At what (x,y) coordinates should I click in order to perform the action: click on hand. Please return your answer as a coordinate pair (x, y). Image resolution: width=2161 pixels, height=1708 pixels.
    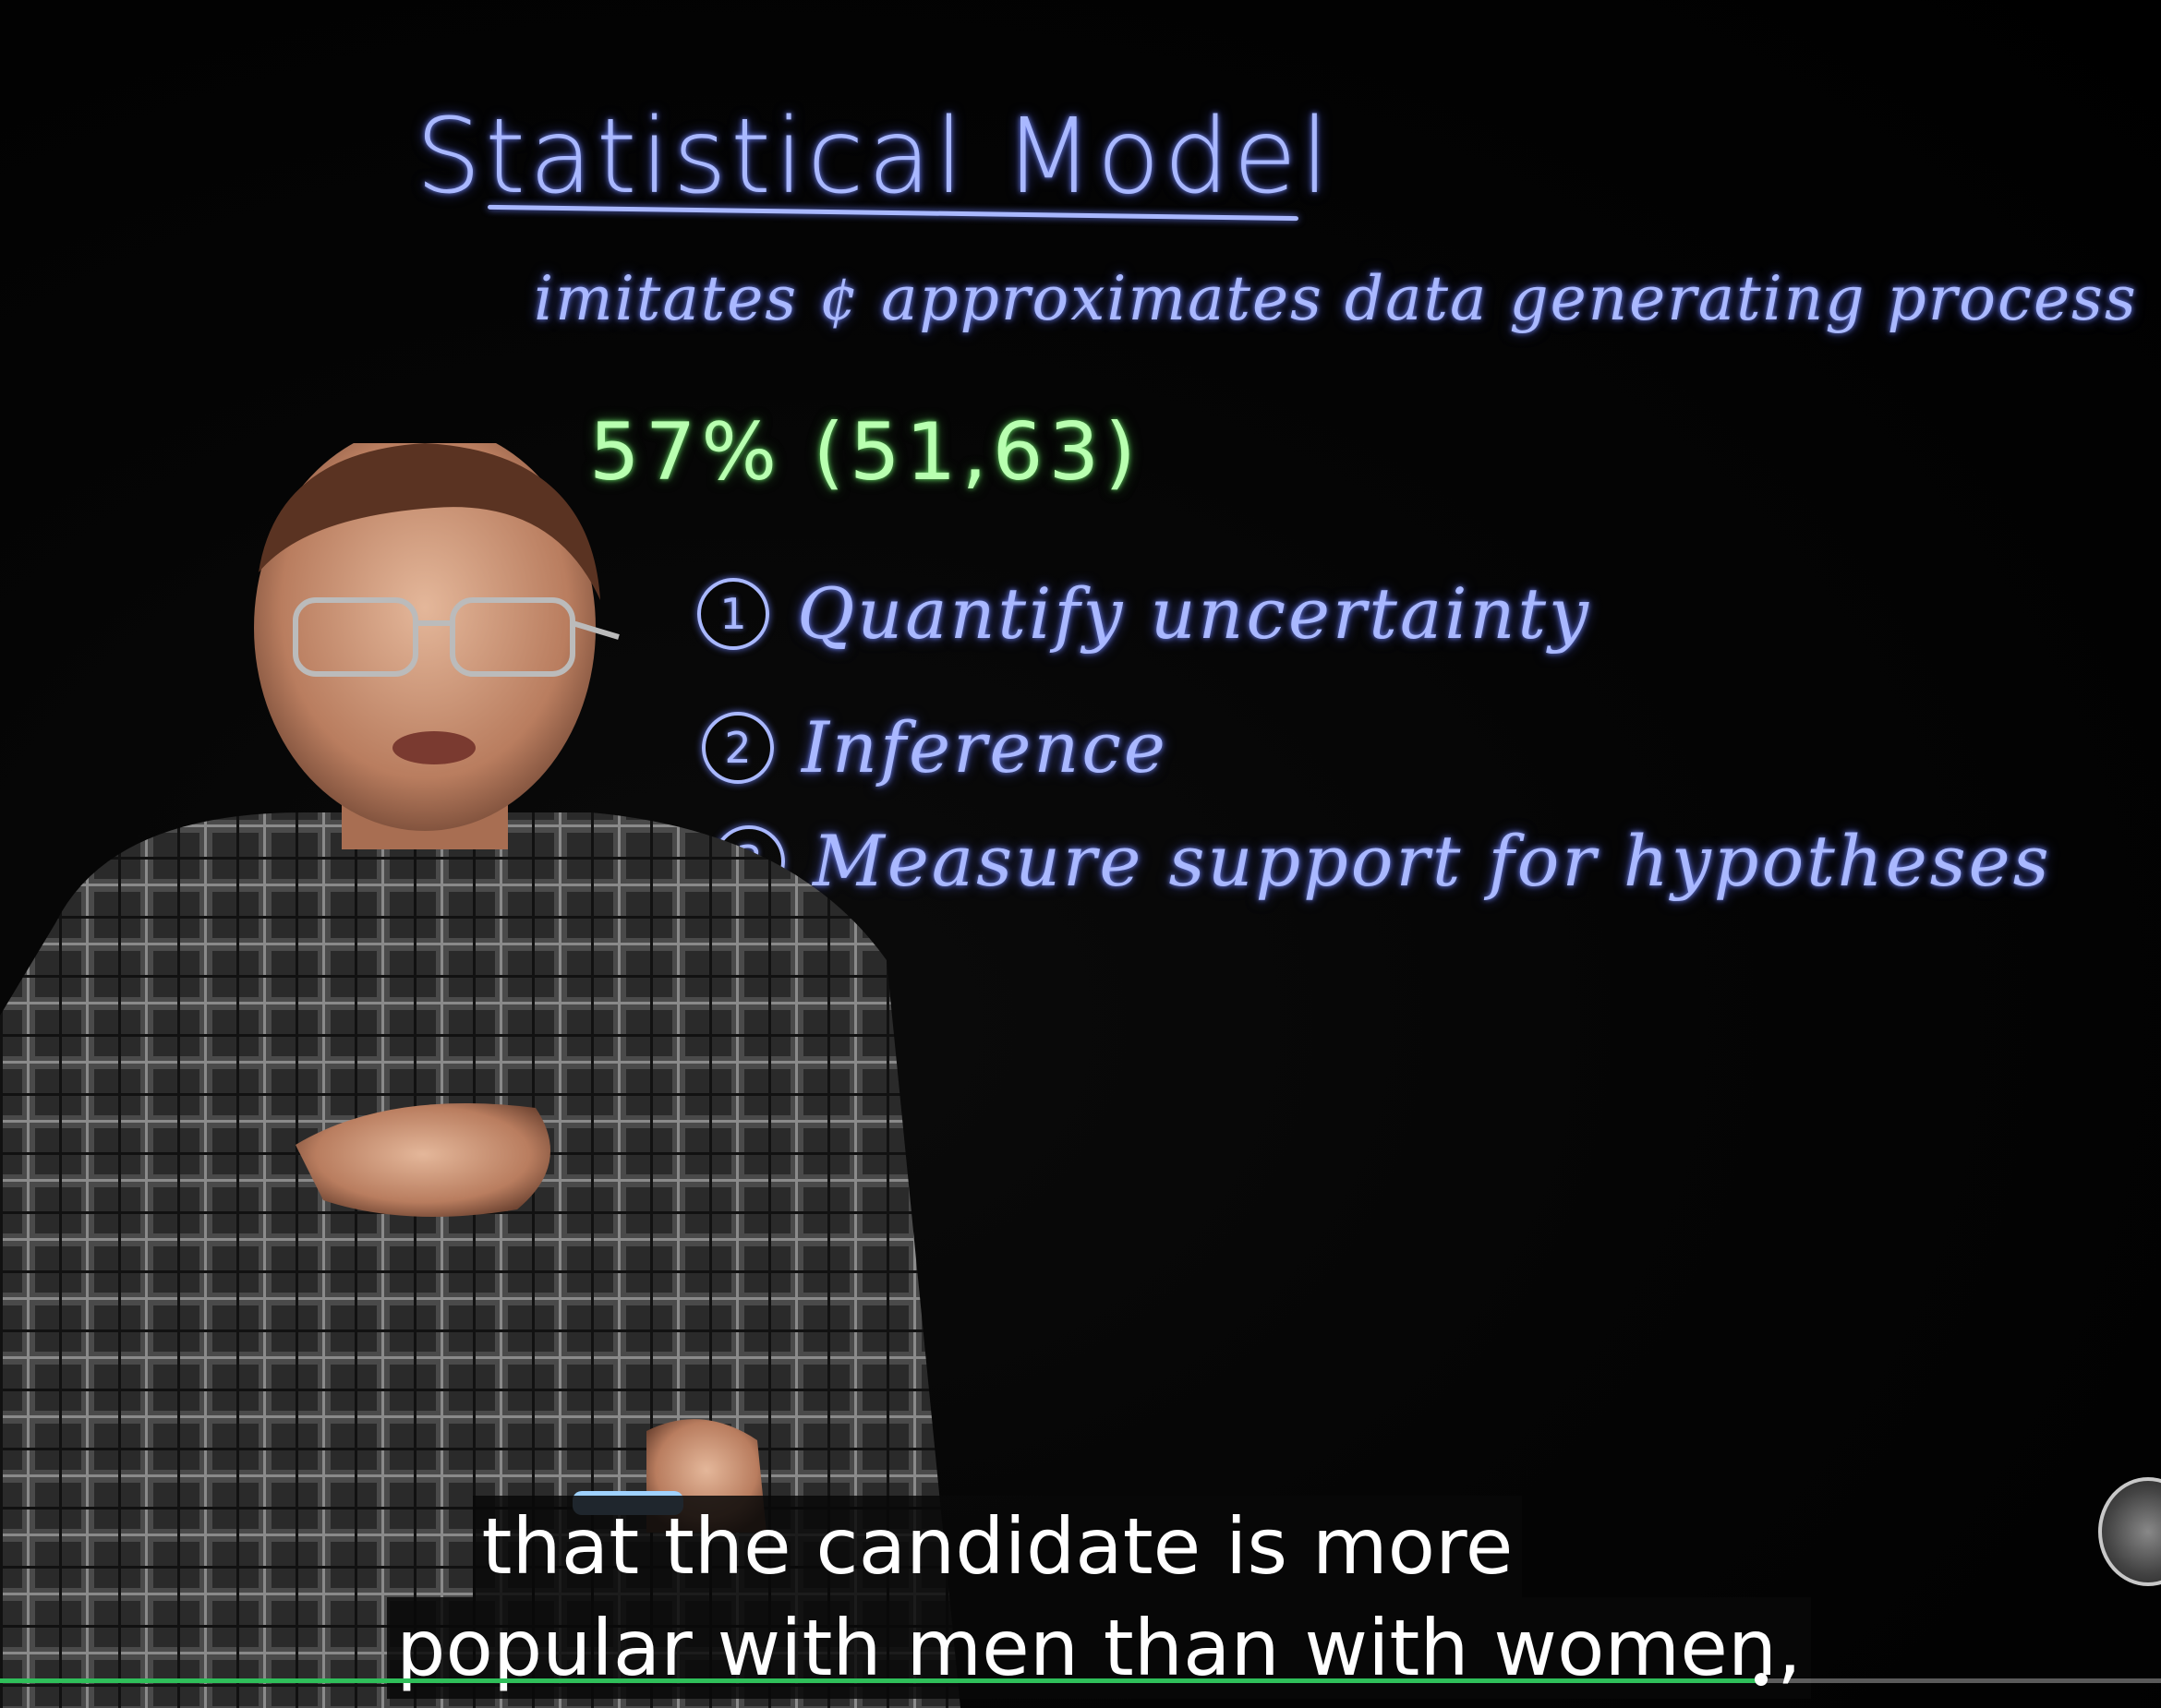
    Looking at the image, I should click on (423, 1160).